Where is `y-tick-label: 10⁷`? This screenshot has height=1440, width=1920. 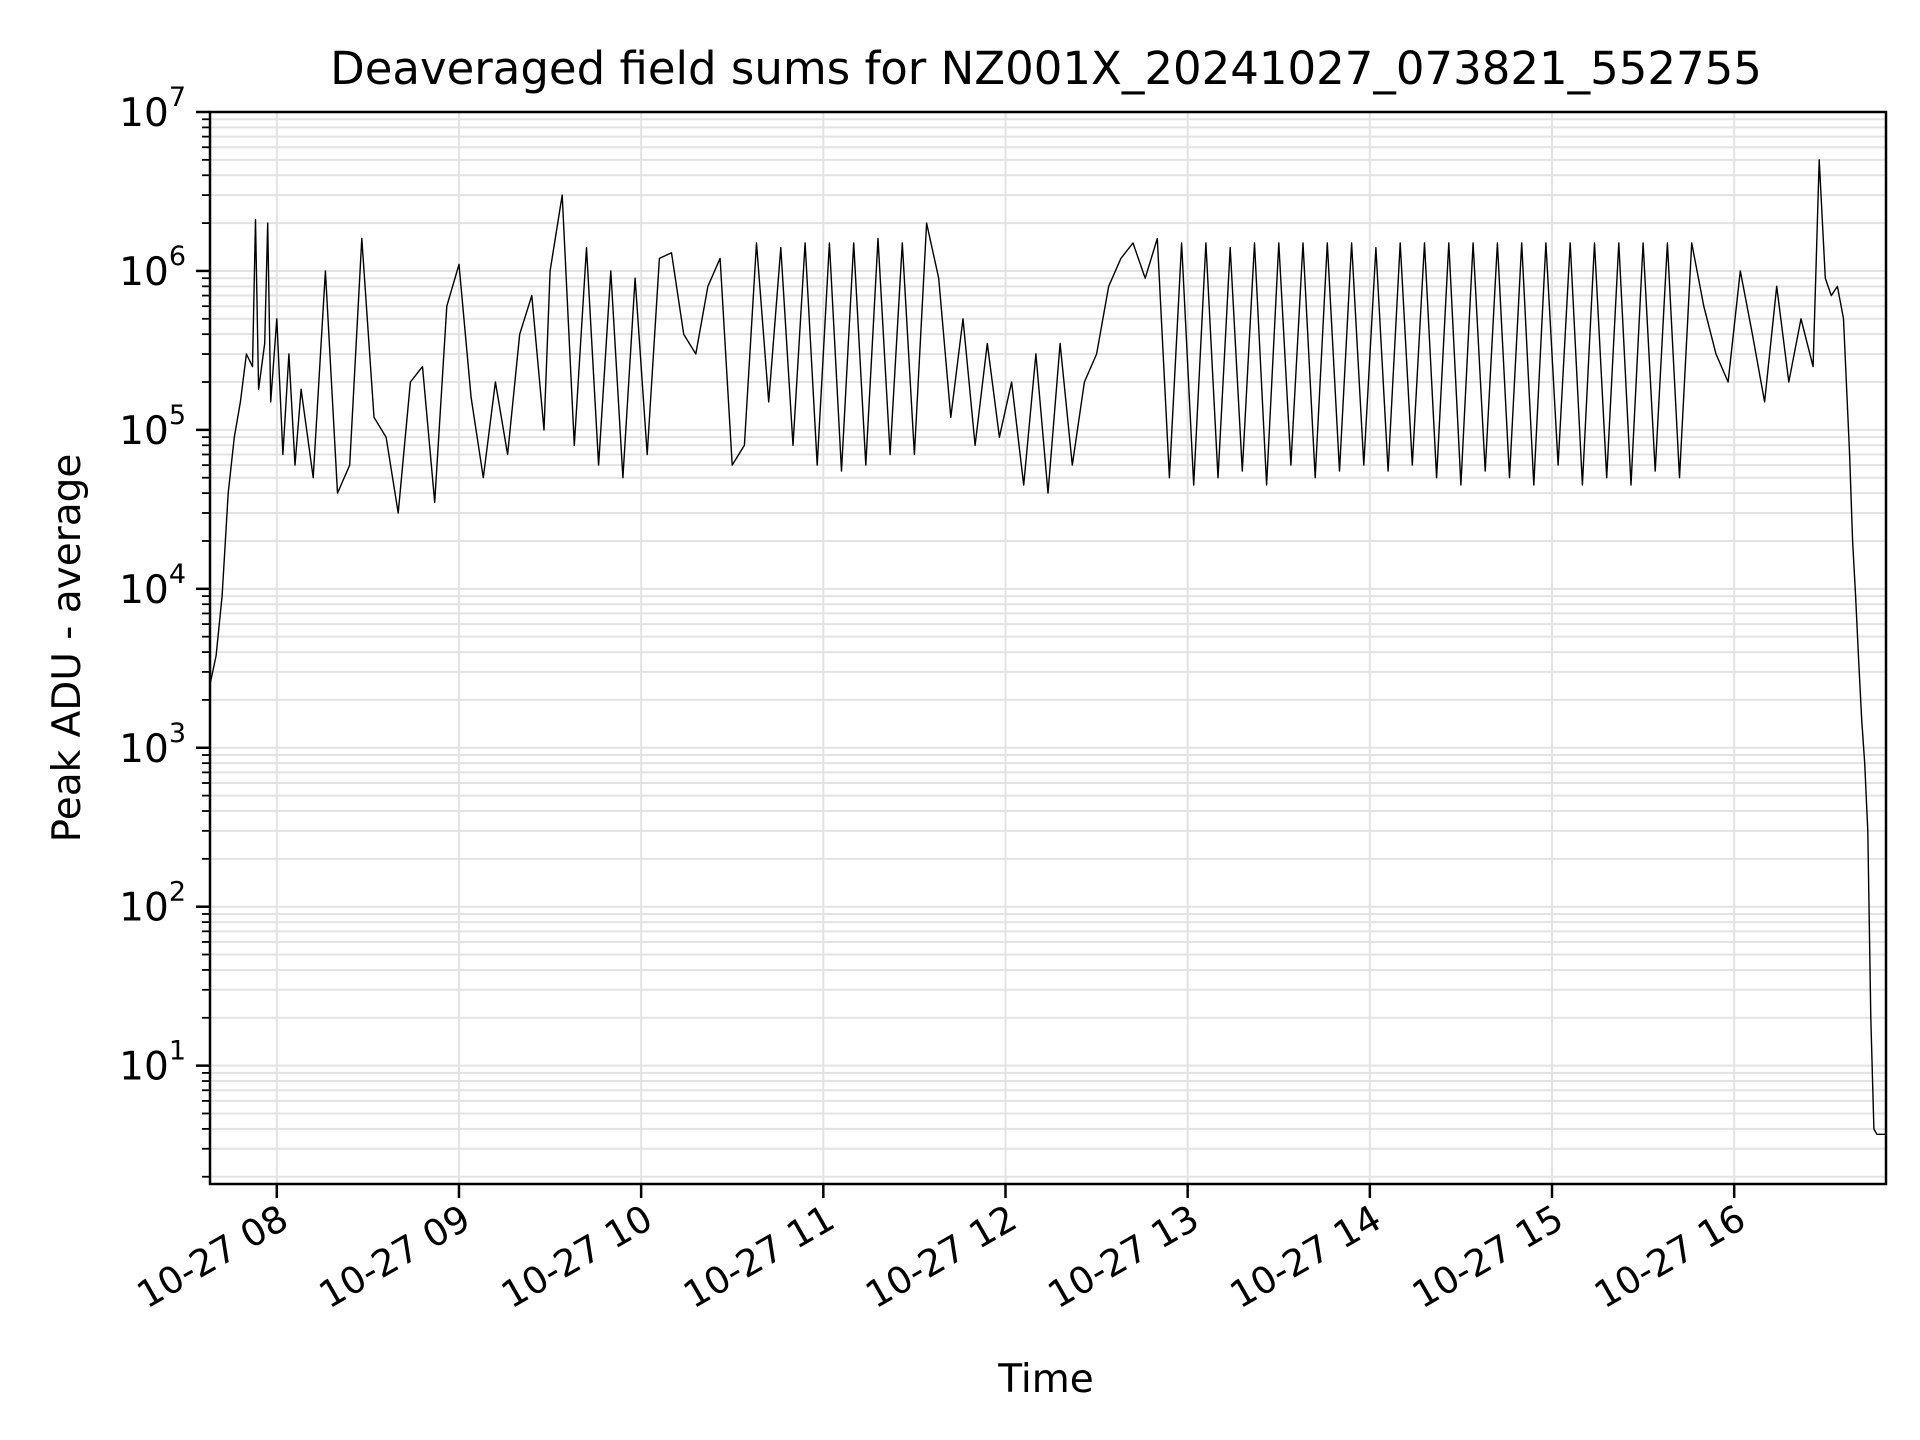 y-tick-label: 10⁷ is located at coordinates (152, 109).